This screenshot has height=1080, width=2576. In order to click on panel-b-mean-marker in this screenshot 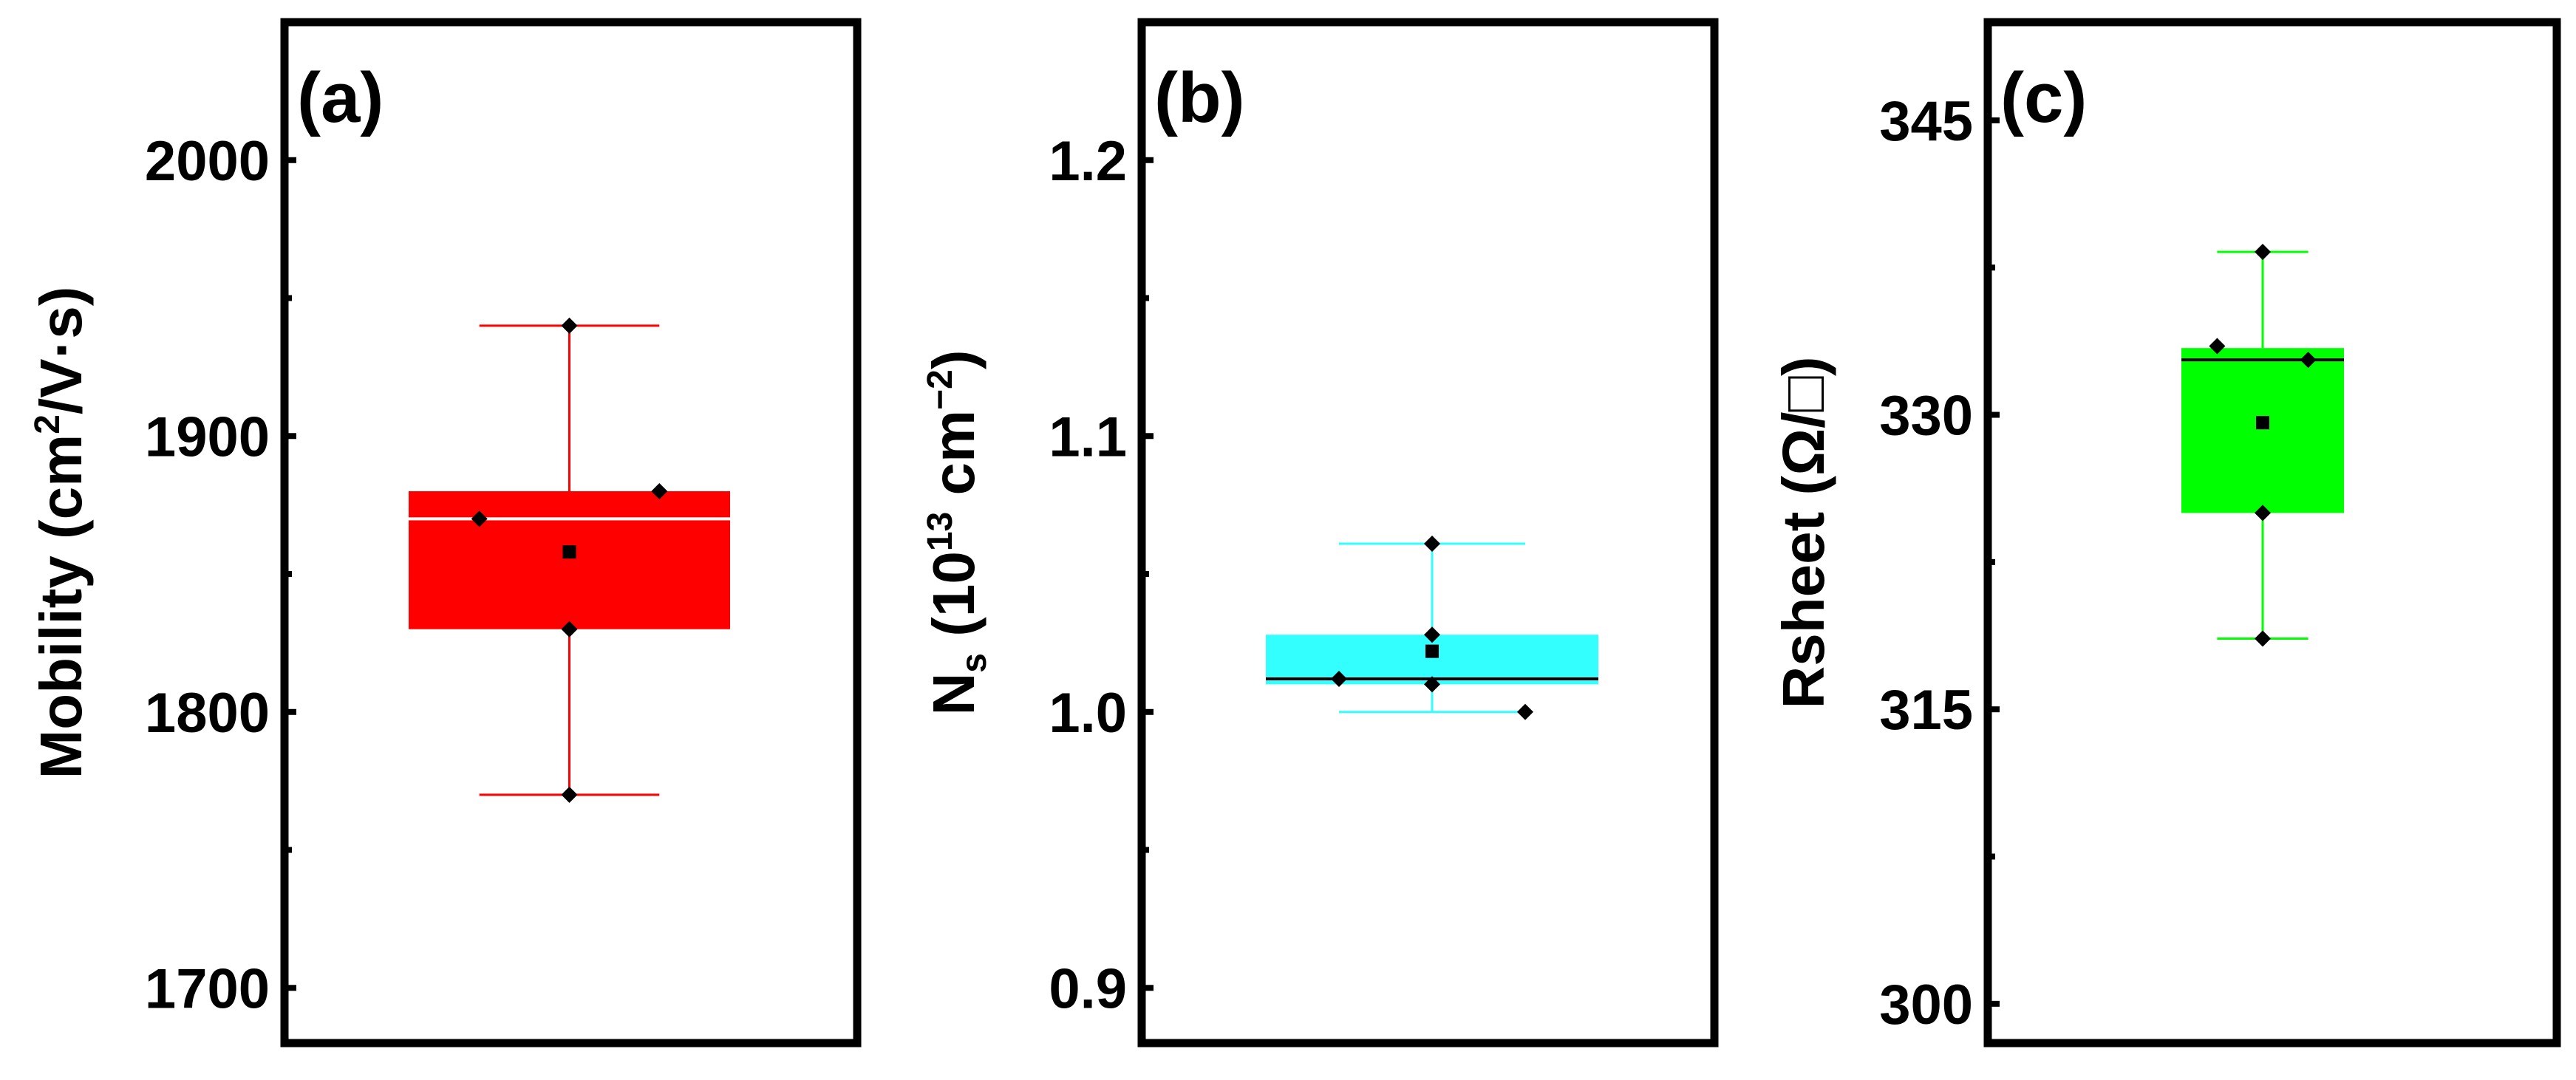, I will do `click(1432, 651)`.